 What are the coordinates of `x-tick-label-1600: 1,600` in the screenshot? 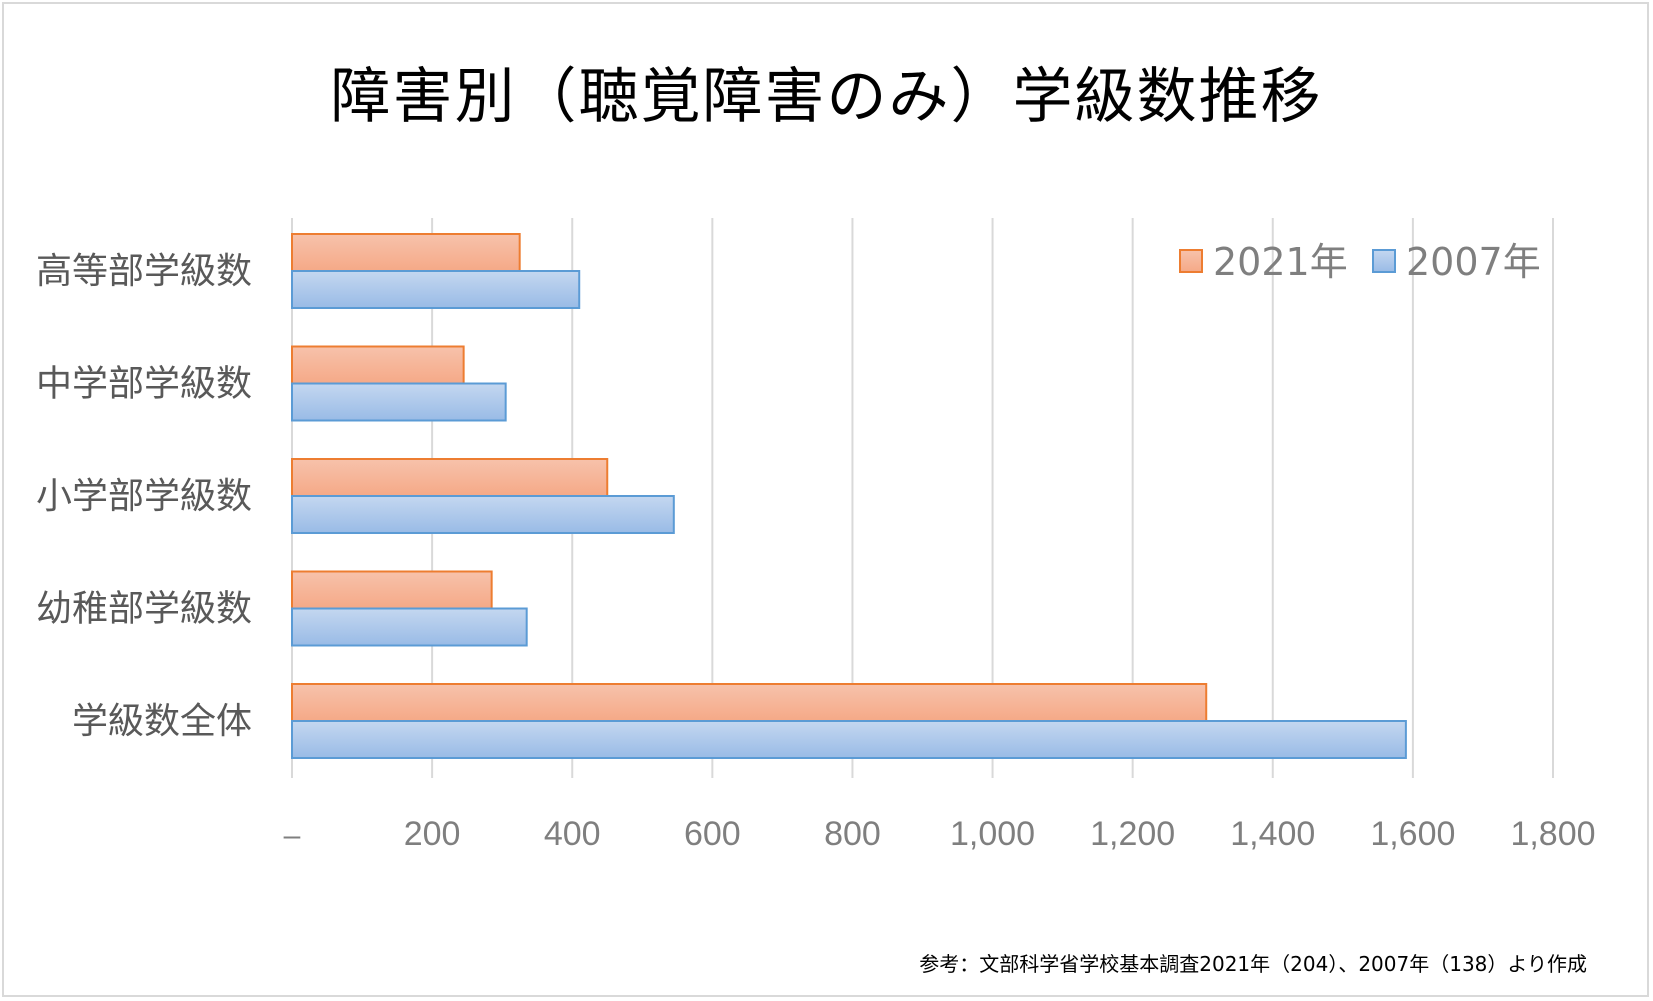 It's located at (1412, 834).